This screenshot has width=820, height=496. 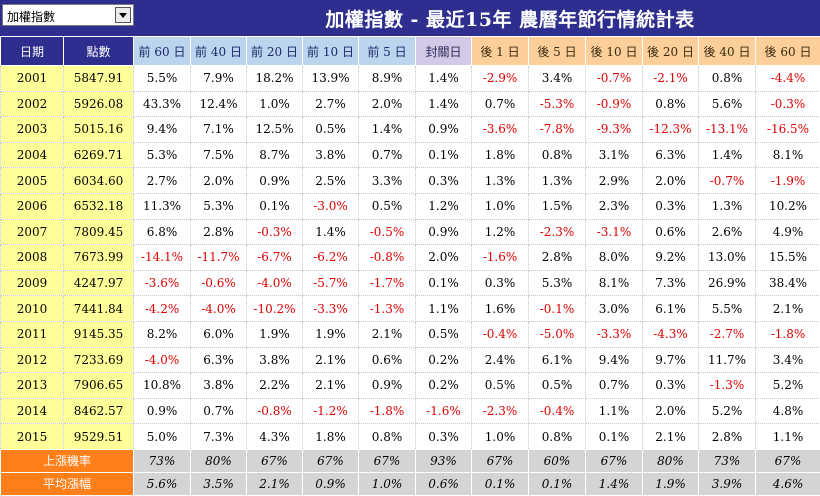 What do you see at coordinates (671, 460) in the screenshot?
I see `summary-value: 80%` at bounding box center [671, 460].